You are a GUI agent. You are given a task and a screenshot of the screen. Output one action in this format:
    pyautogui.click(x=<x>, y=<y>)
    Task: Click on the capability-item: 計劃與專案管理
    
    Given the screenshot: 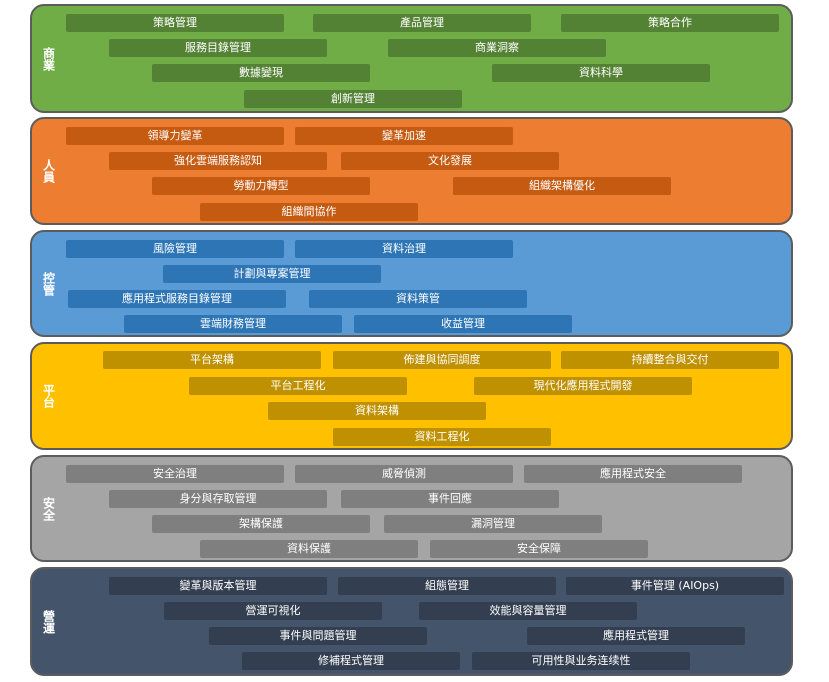 What is the action you would take?
    pyautogui.click(x=272, y=274)
    